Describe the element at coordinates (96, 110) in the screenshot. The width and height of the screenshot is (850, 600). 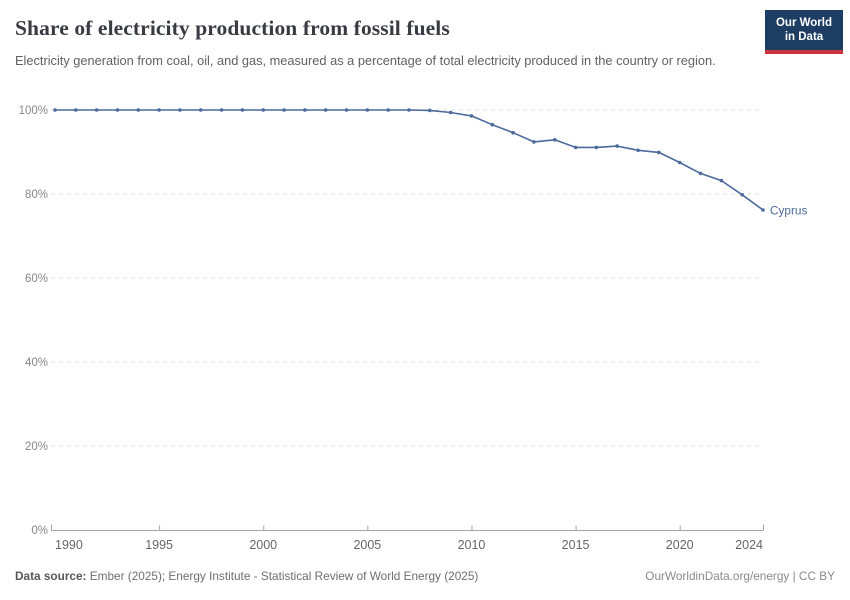
I see `data-point-1992` at that location.